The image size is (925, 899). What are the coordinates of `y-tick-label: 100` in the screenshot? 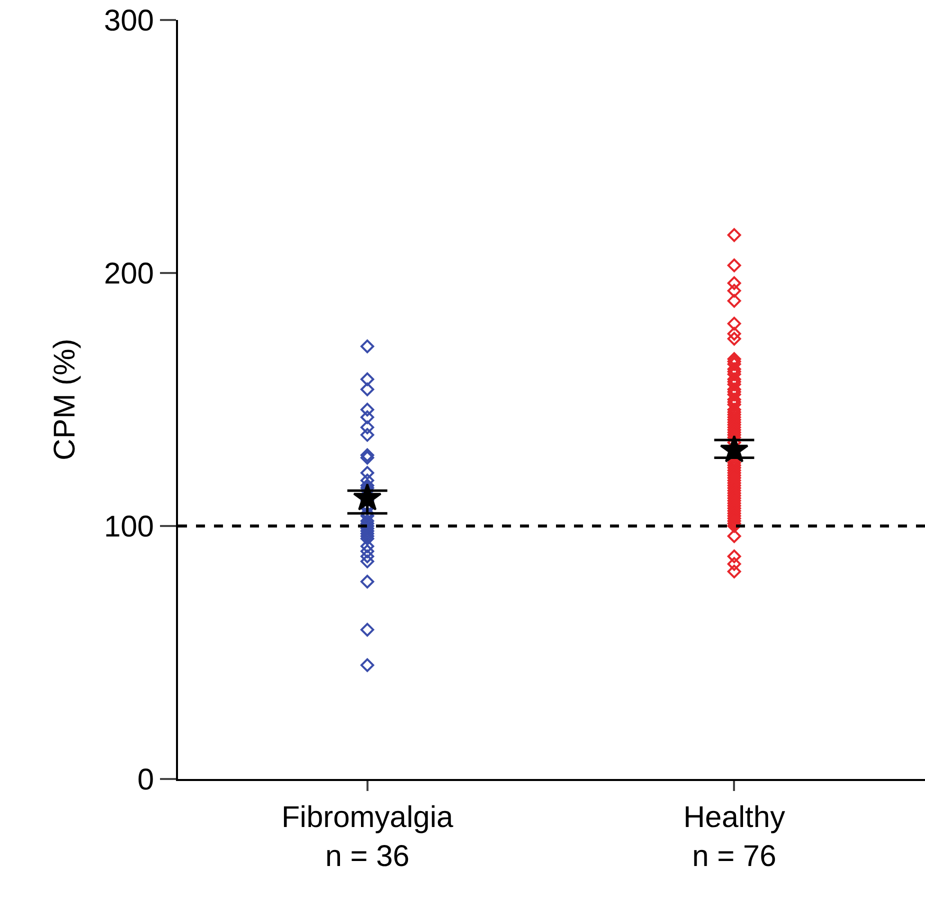 It's located at (129, 527).